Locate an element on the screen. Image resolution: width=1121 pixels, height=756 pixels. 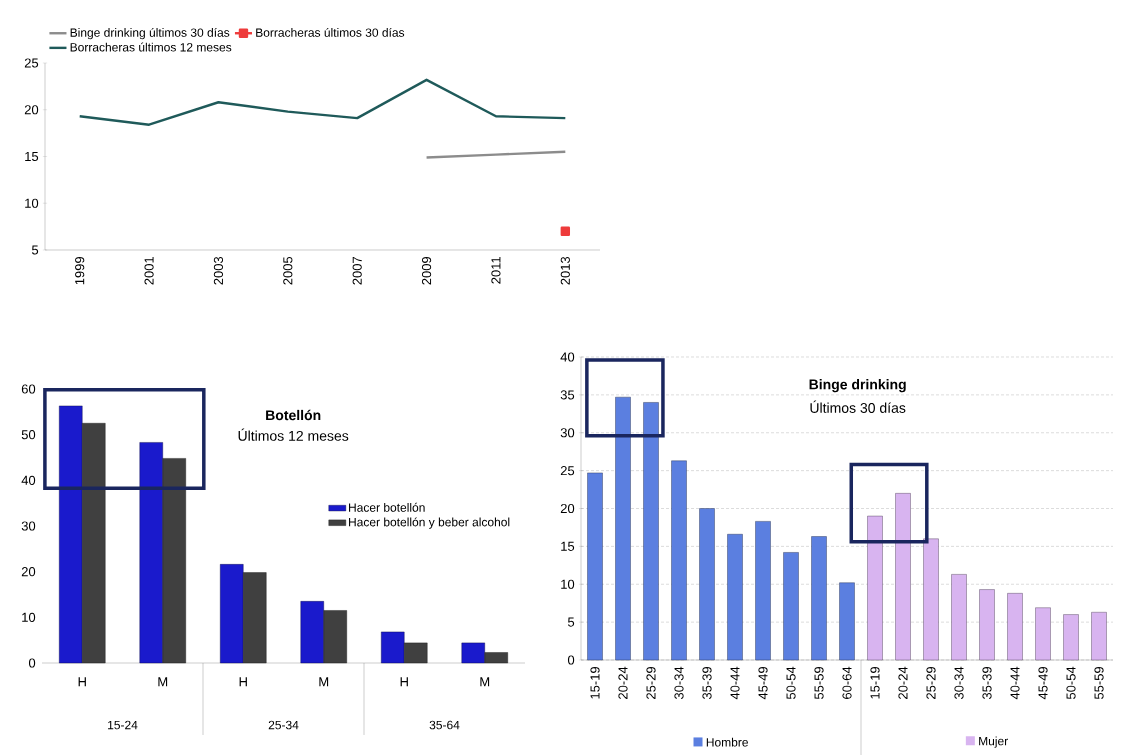
text: Botellón is located at coordinates (293, 415).